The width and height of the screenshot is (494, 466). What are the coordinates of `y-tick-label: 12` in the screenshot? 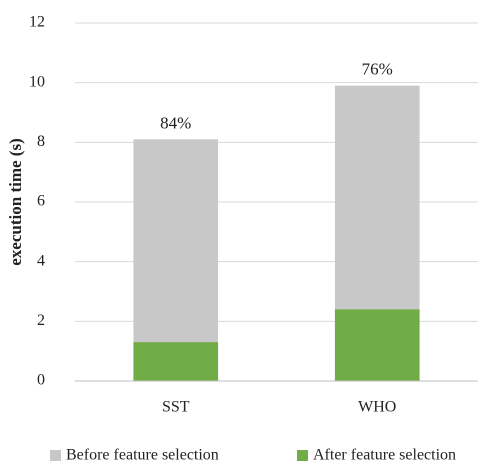 It's located at (37, 22).